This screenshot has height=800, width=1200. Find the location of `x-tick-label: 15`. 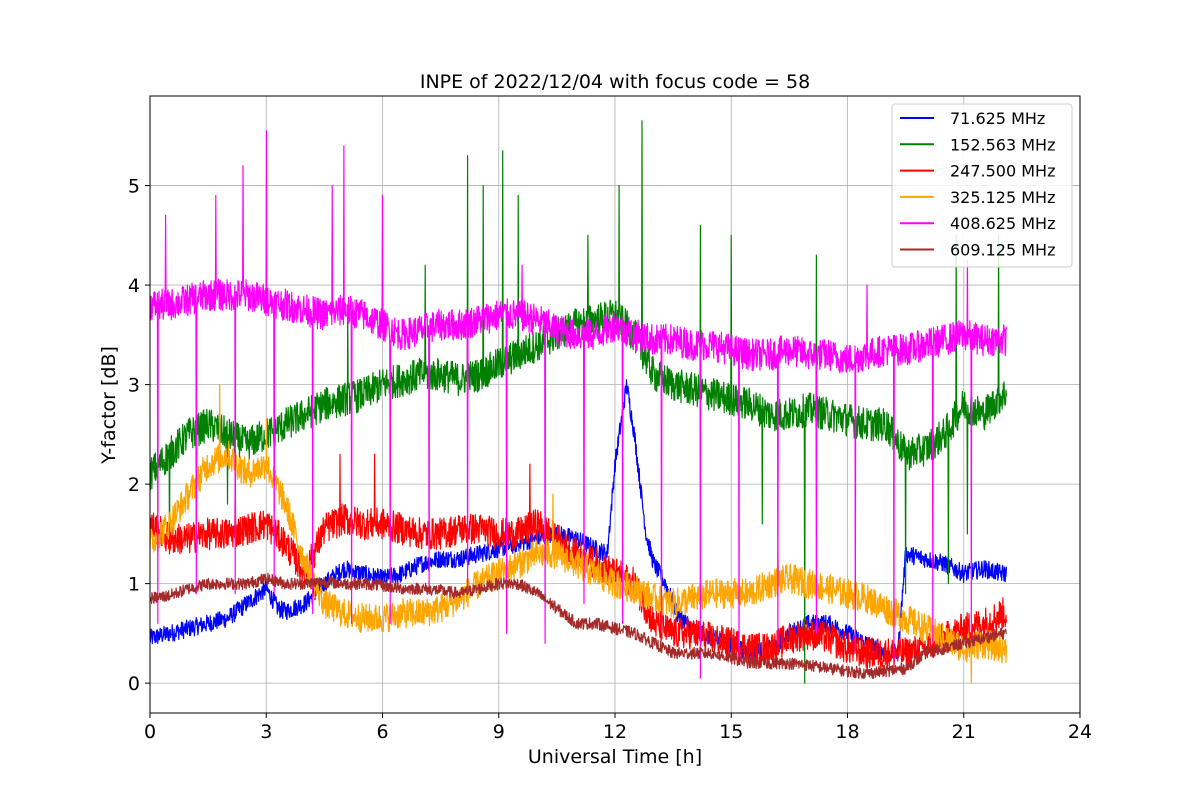

x-tick-label: 15 is located at coordinates (731, 732).